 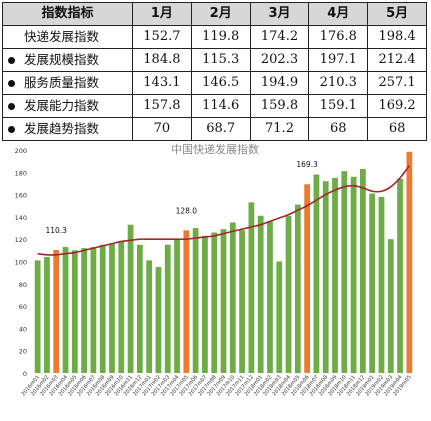 What do you see at coordinates (23, 307) in the screenshot?
I see `y-tick-label: 60` at bounding box center [23, 307].